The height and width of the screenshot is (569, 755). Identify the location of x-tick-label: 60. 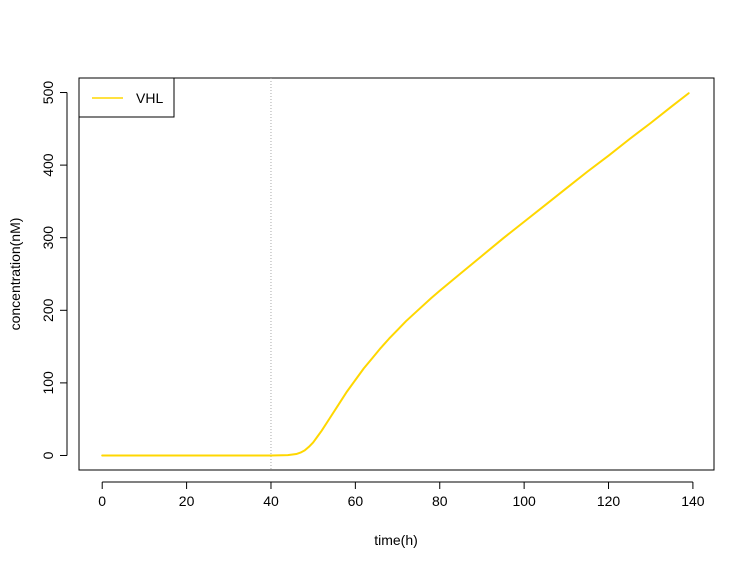
(356, 501).